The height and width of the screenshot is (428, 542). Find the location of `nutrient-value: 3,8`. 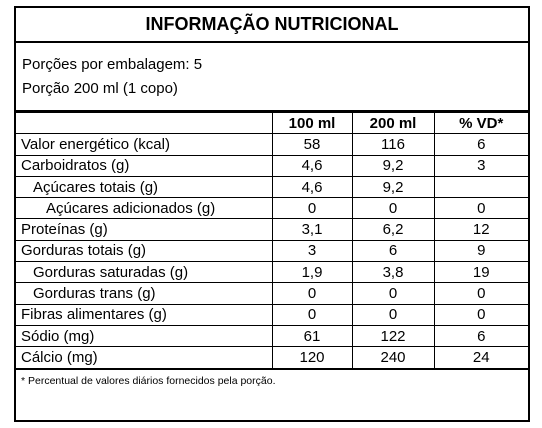

nutrient-value: 3,8 is located at coordinates (393, 272).